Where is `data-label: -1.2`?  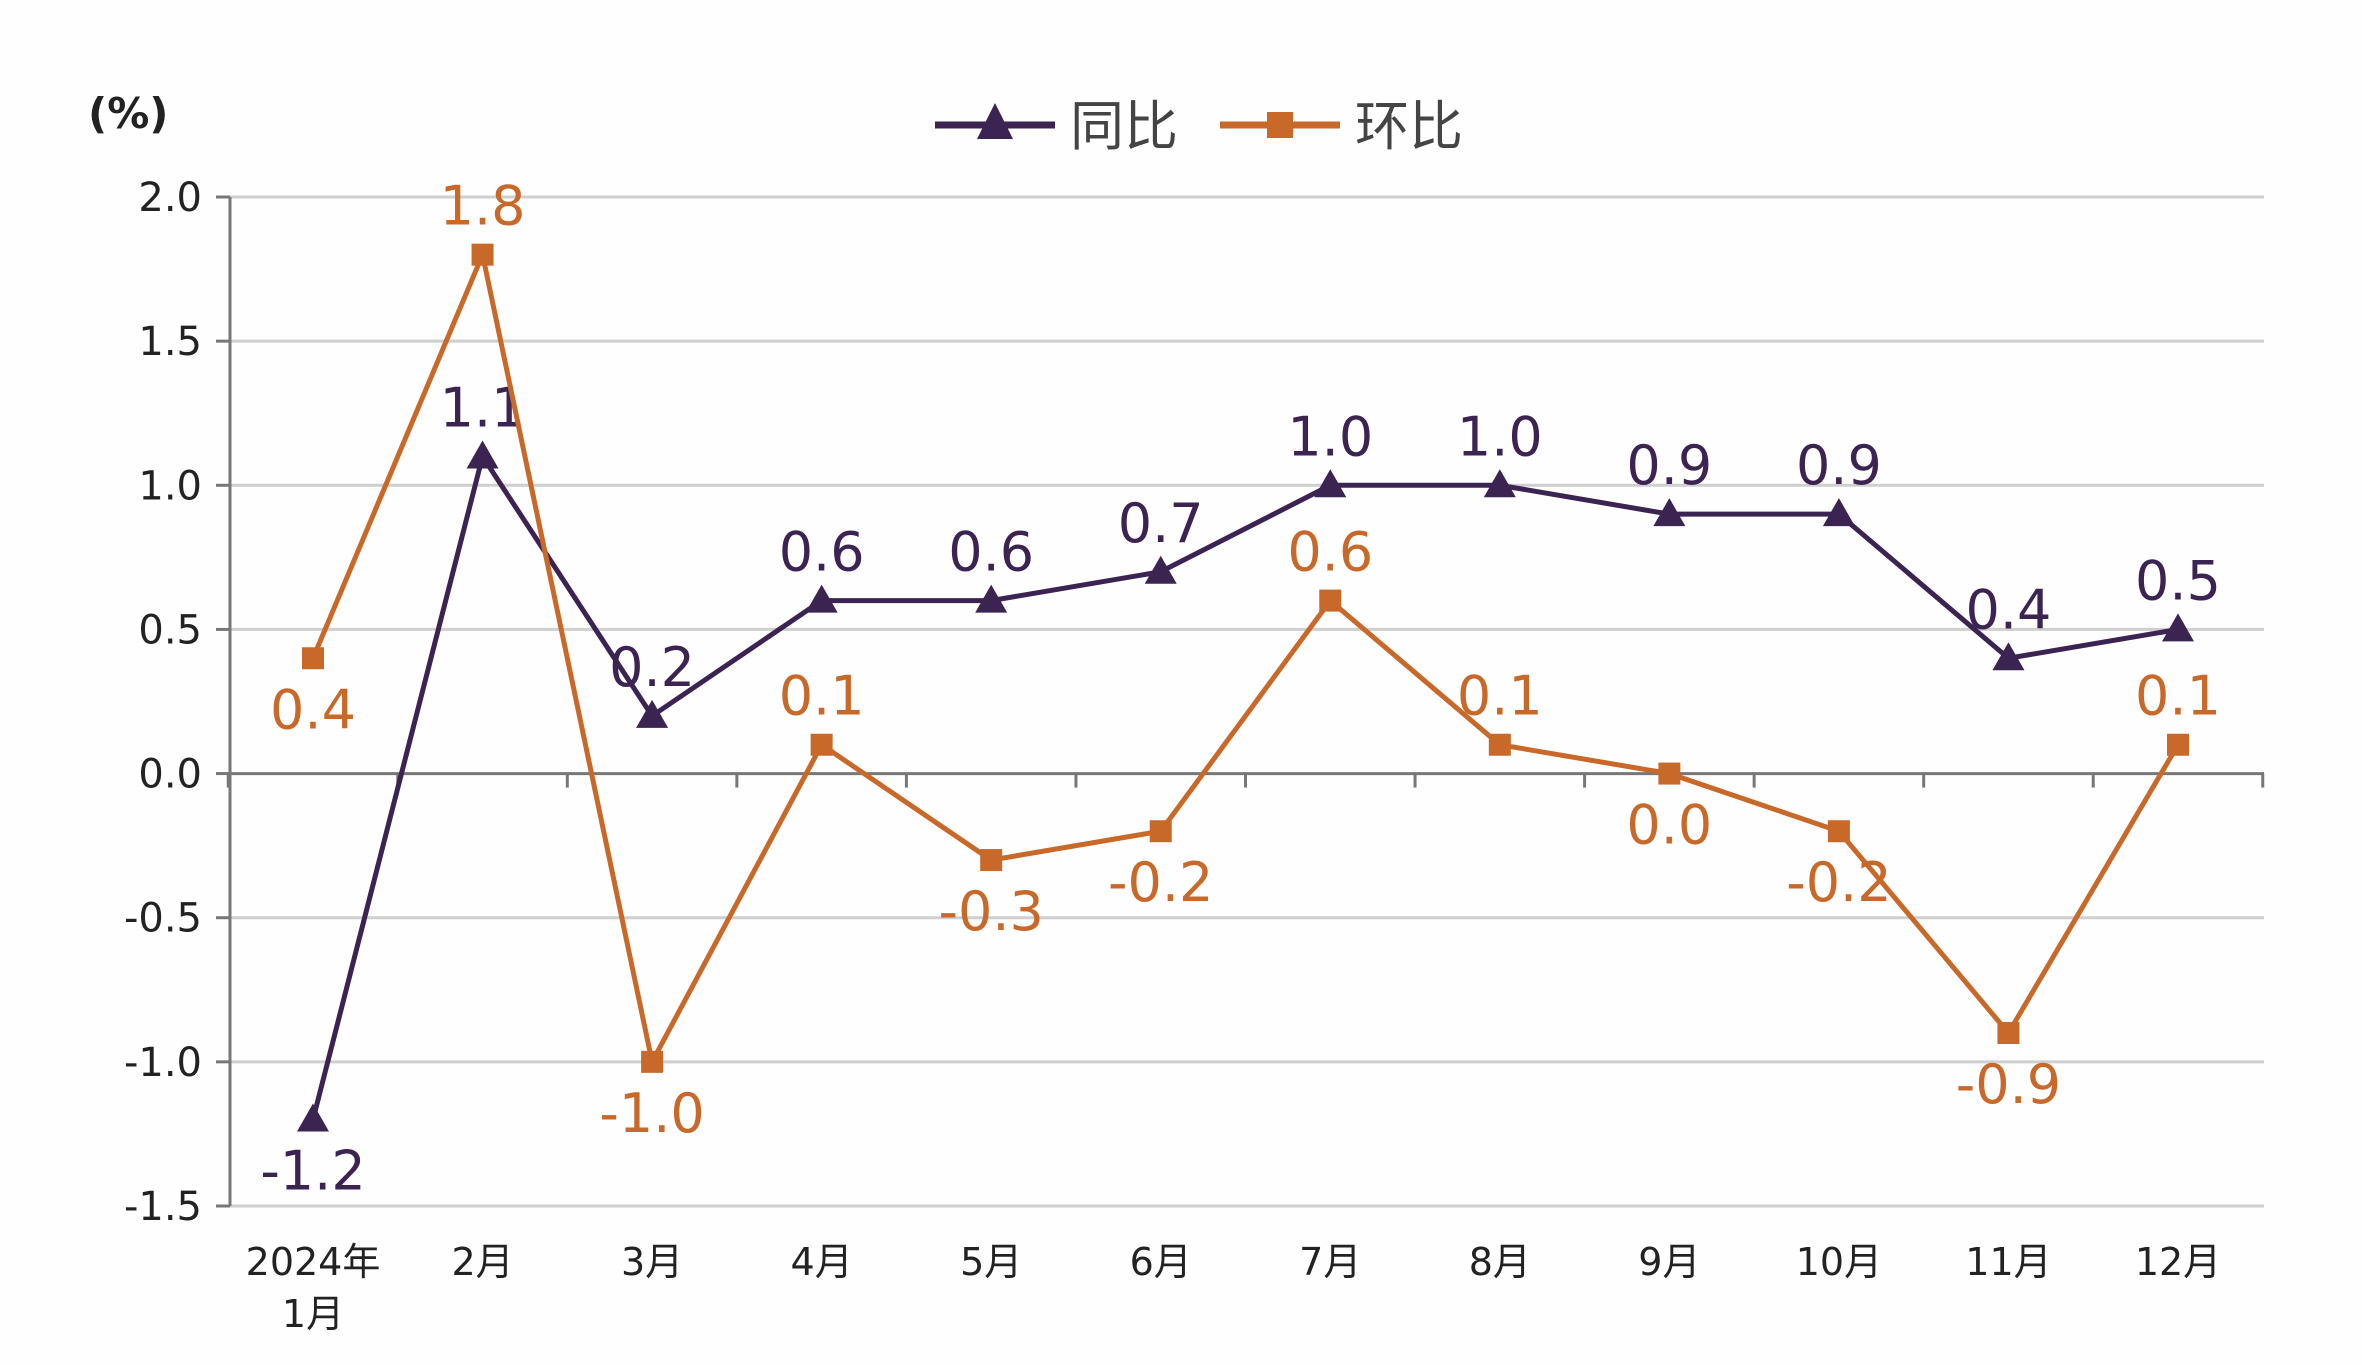
data-label: -1.2 is located at coordinates (312, 1171).